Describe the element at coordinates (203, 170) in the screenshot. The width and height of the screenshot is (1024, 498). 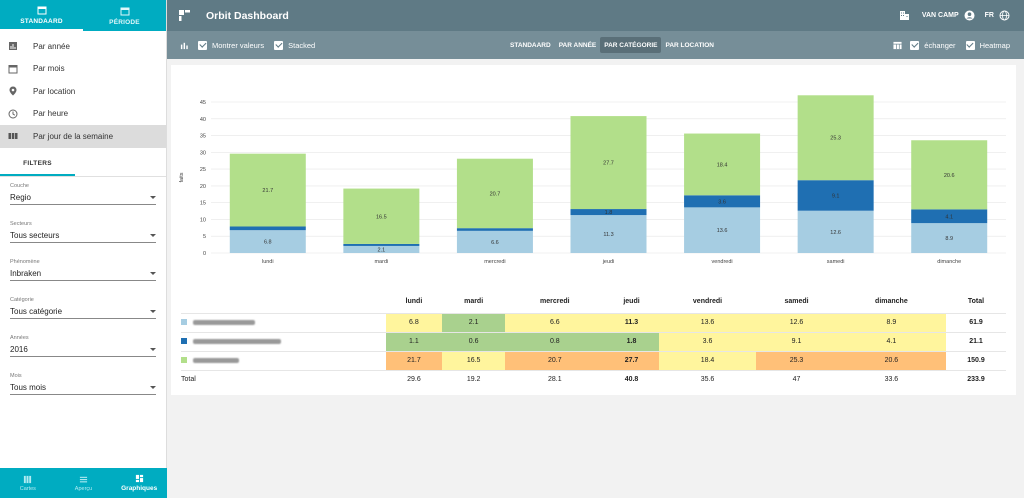
I see `y-tick-label: 25` at that location.